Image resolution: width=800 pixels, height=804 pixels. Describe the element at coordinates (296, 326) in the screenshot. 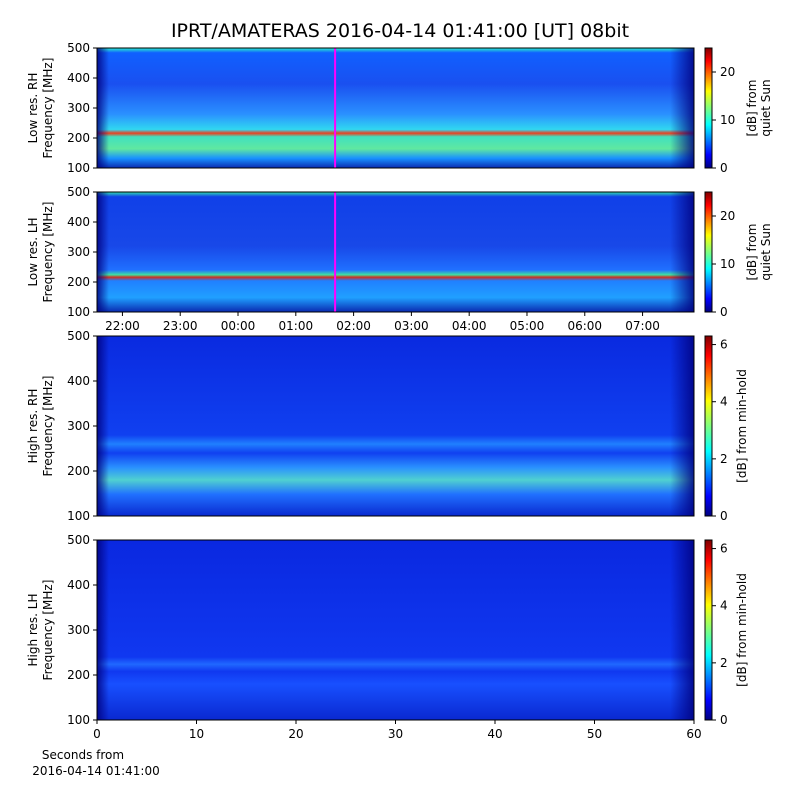

I see `x-tick-label: 01:00` at that location.